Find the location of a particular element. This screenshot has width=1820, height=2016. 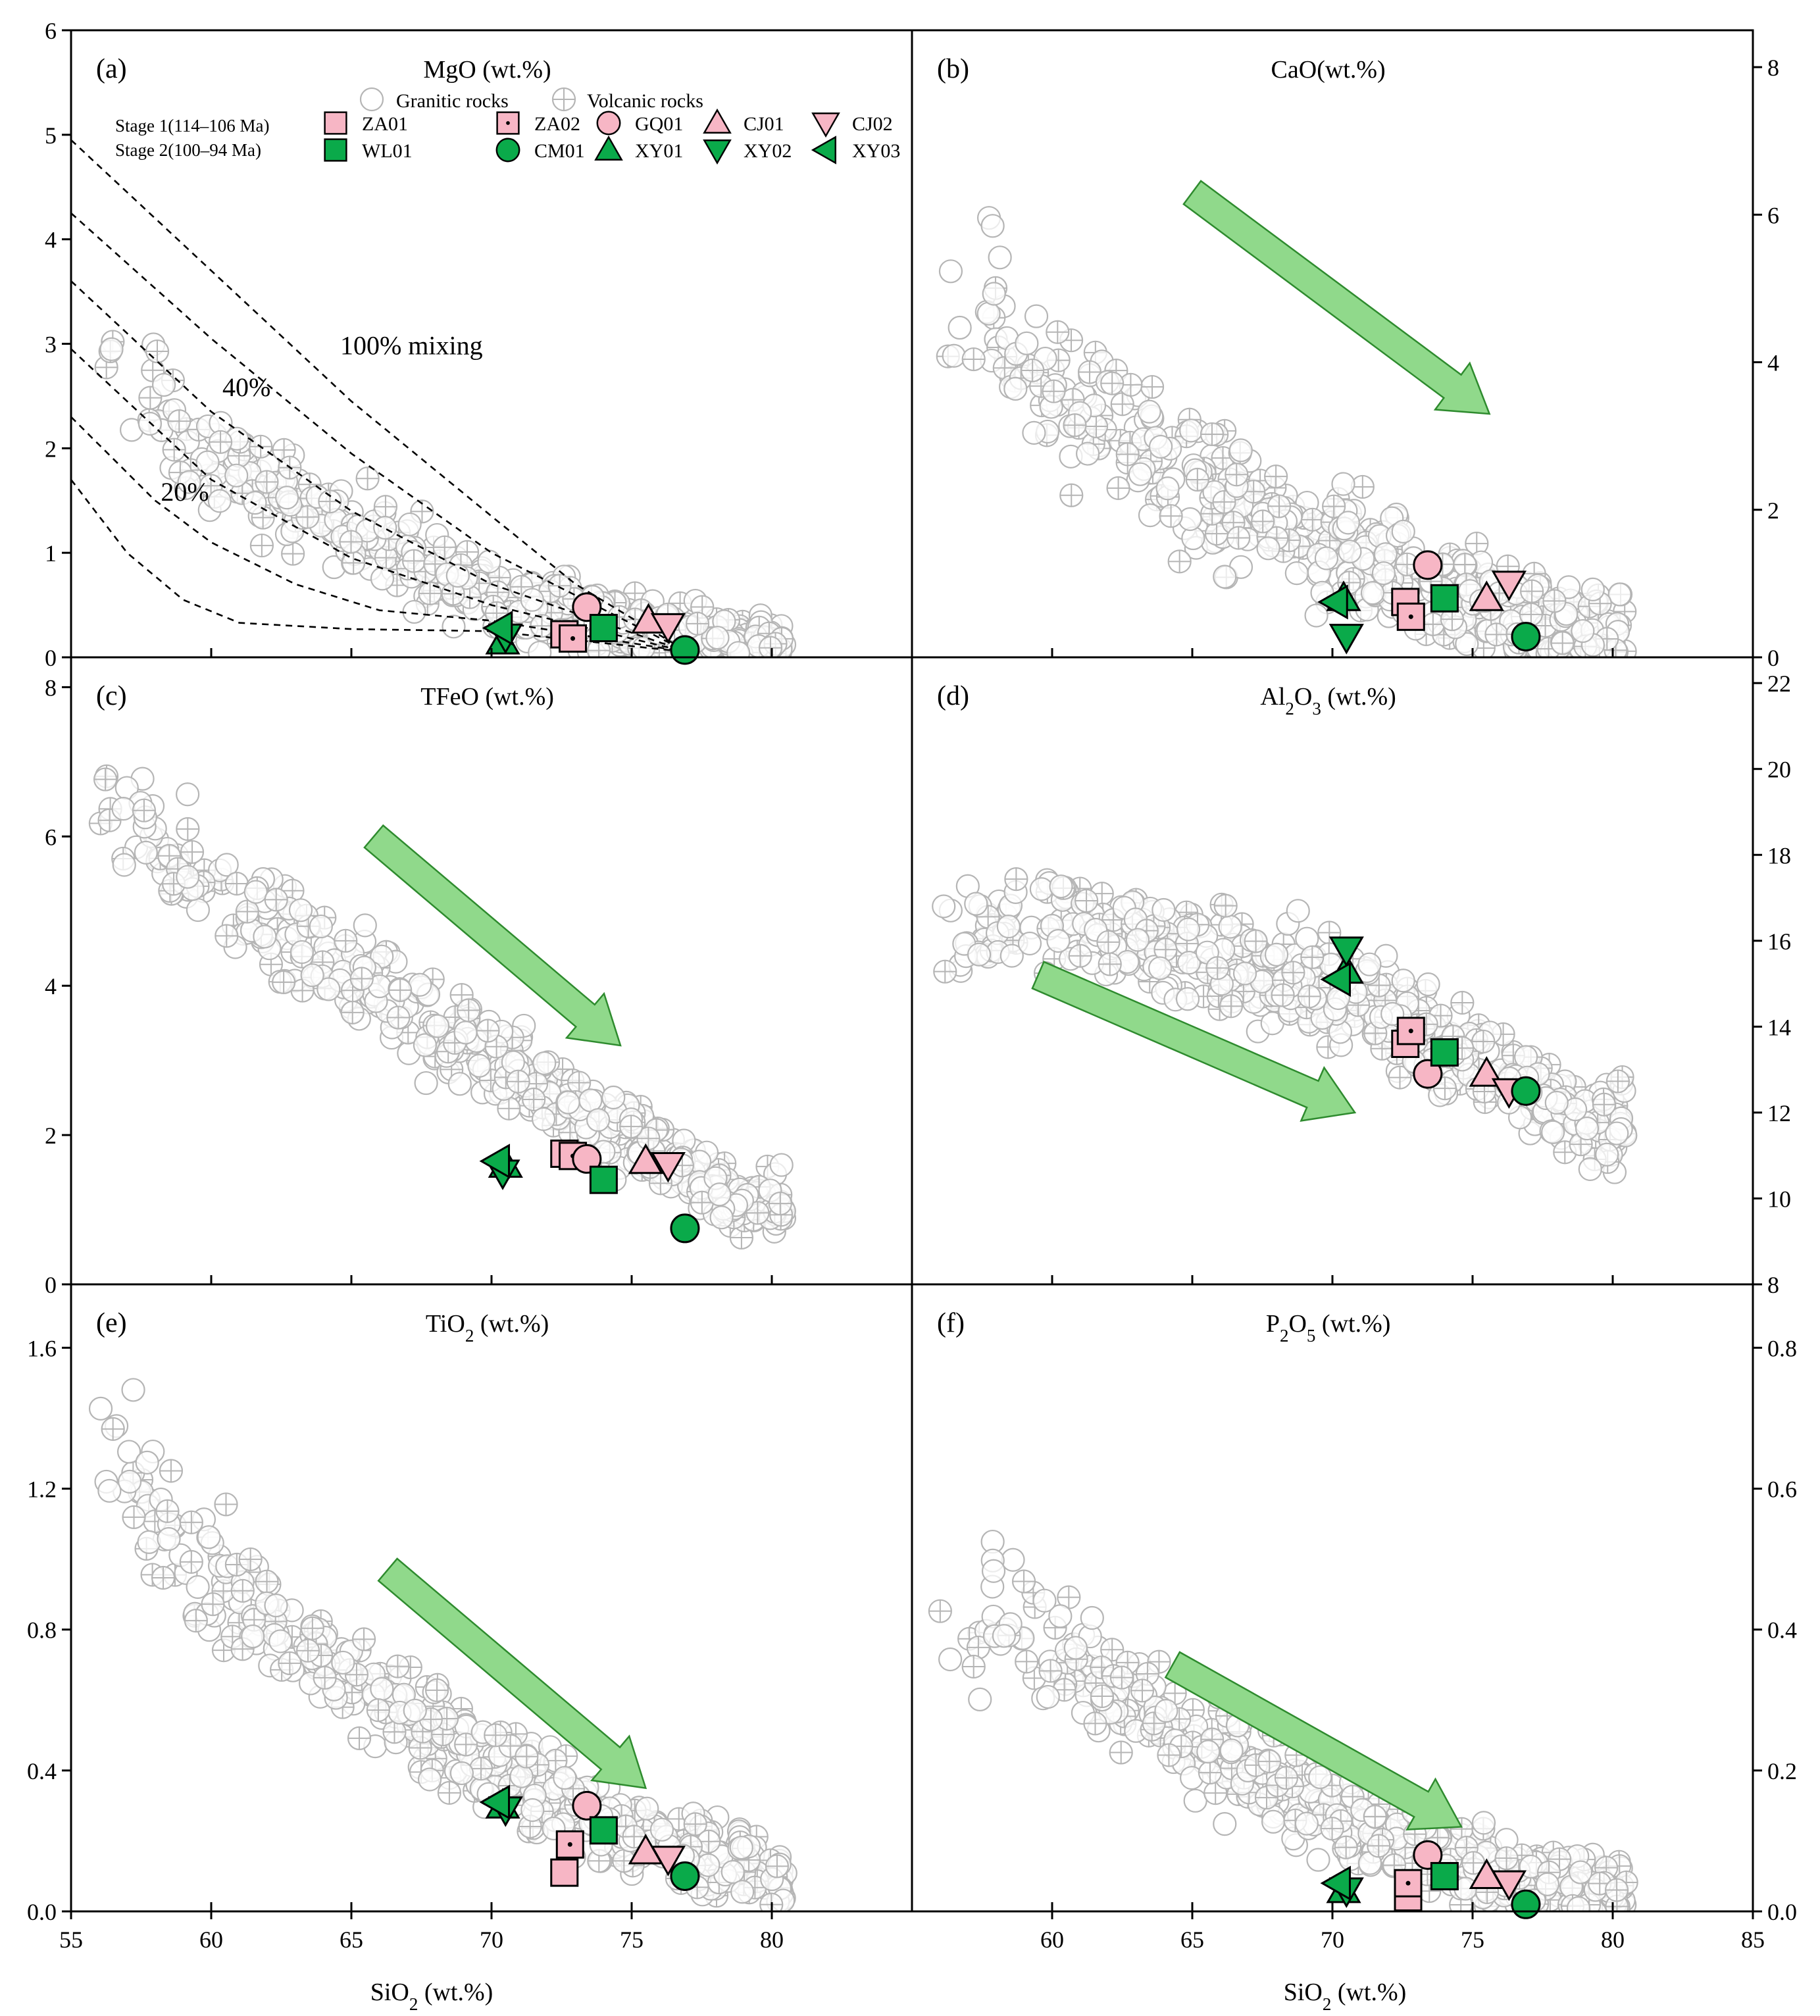

x-tick-label: 80 is located at coordinates (772, 1940).